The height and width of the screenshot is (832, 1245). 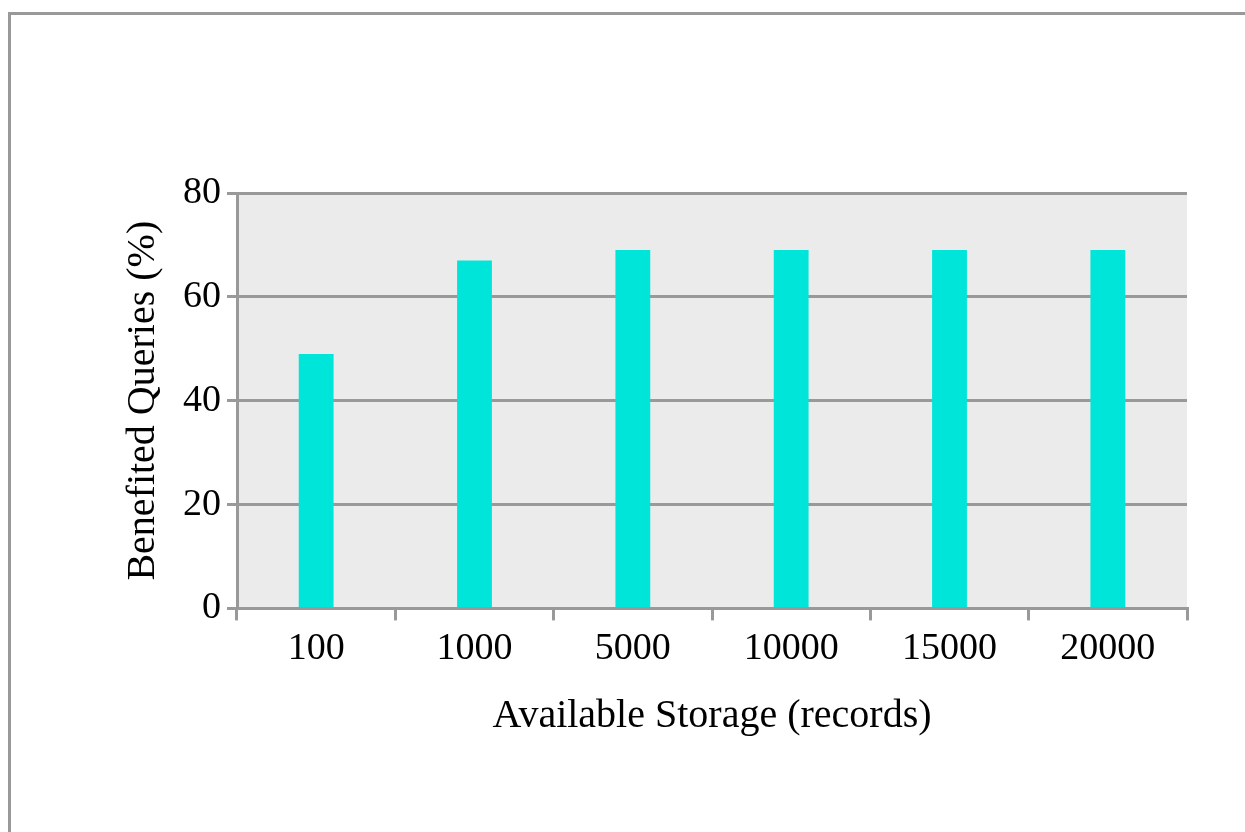 I want to click on y-tick-label: 80, so click(x=202, y=189).